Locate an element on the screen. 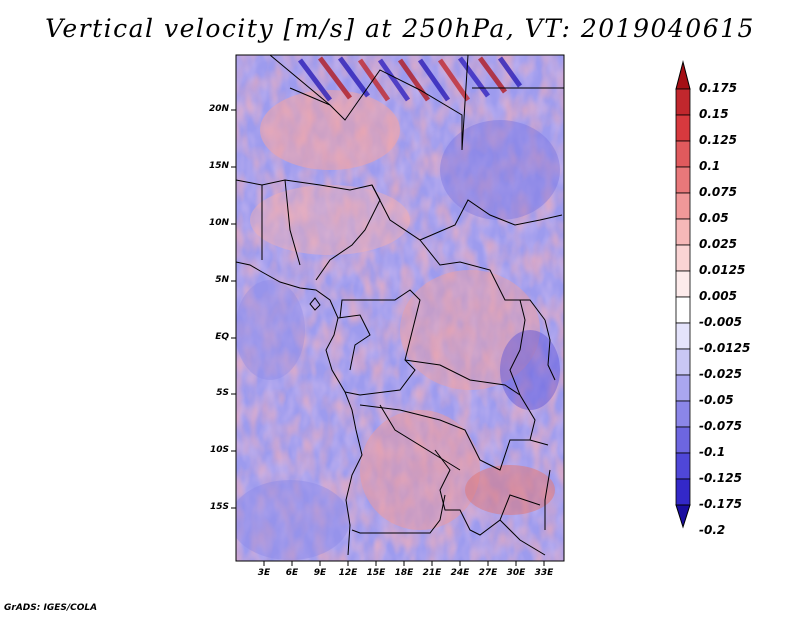 This screenshot has width=800, height=618. lon-label: 24E is located at coordinates (460, 573).